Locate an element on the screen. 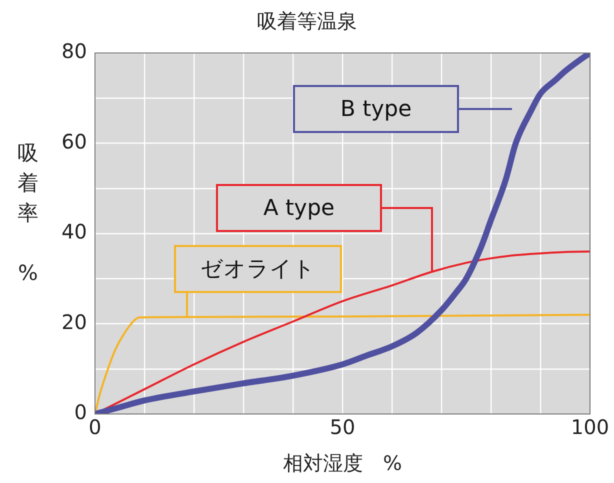  text: A type is located at coordinates (299, 208).